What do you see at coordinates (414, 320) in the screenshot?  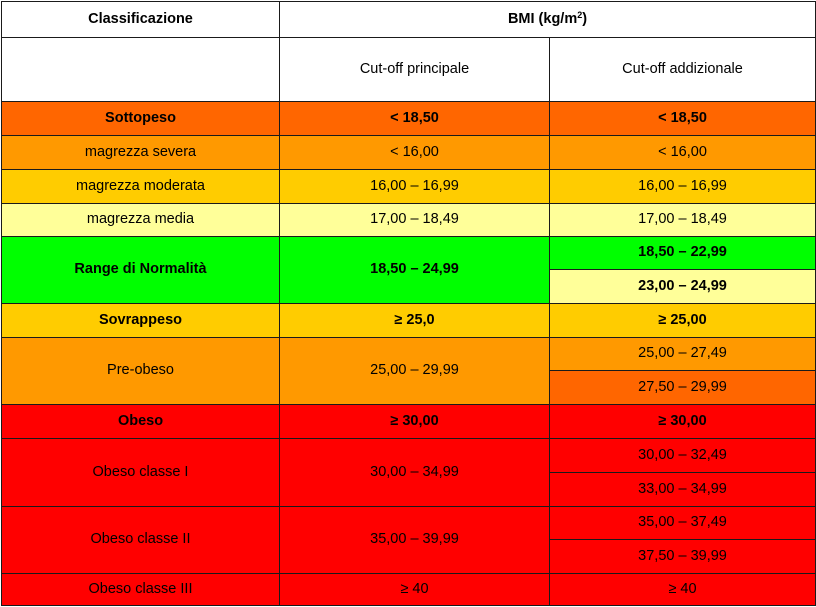 I see `row-sovrappeso-principal: ≥ 25,0` at bounding box center [414, 320].